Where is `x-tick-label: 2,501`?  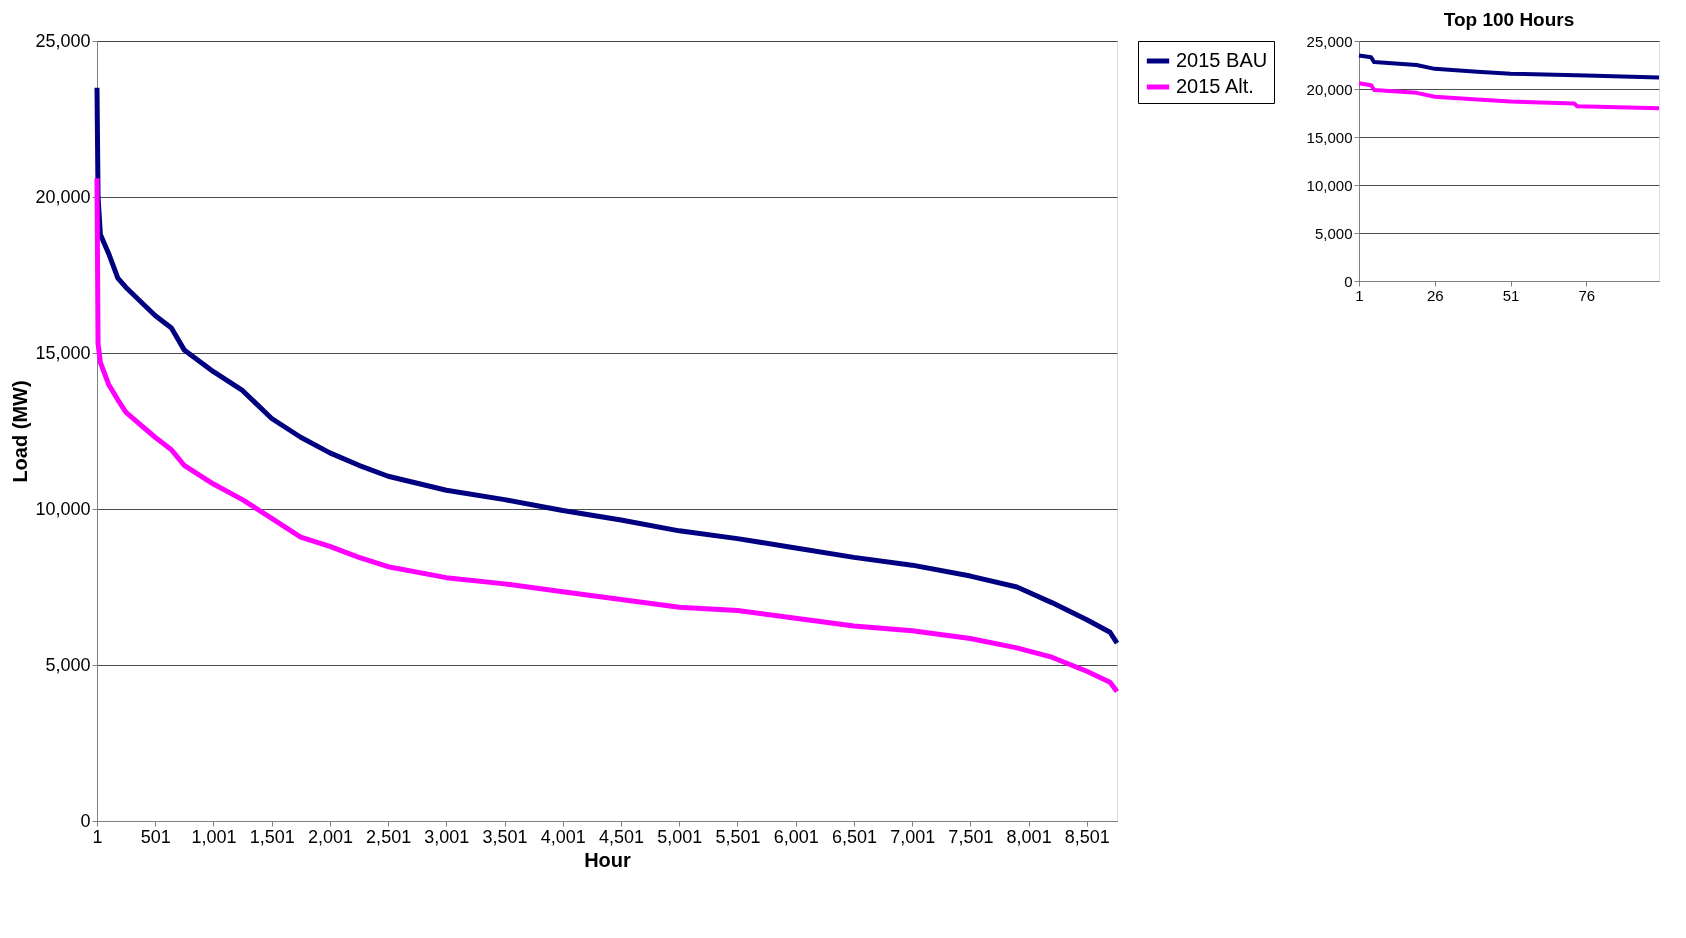
x-tick-label: 2,501 is located at coordinates (389, 836).